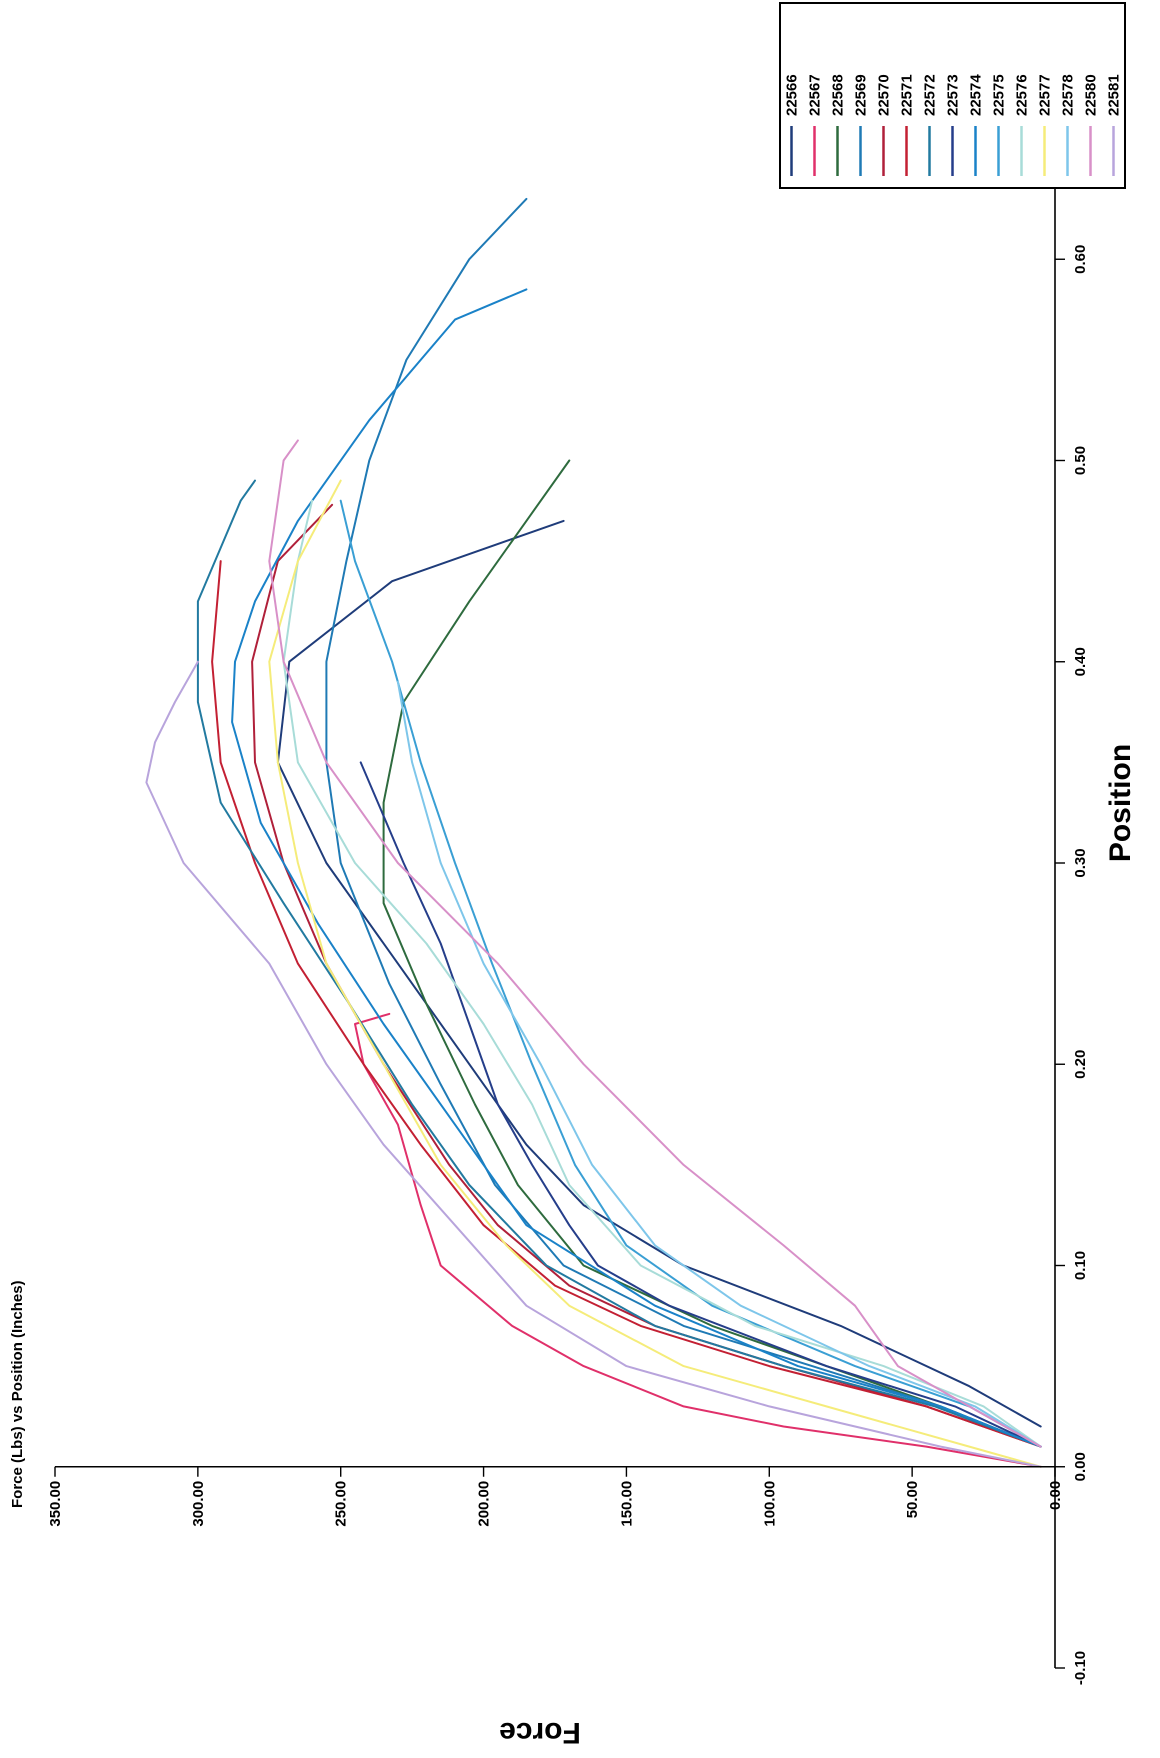 The width and height of the screenshot is (1160, 1758). Describe the element at coordinates (1114, 95) in the screenshot. I see `legend-label-22581: 22581` at that location.